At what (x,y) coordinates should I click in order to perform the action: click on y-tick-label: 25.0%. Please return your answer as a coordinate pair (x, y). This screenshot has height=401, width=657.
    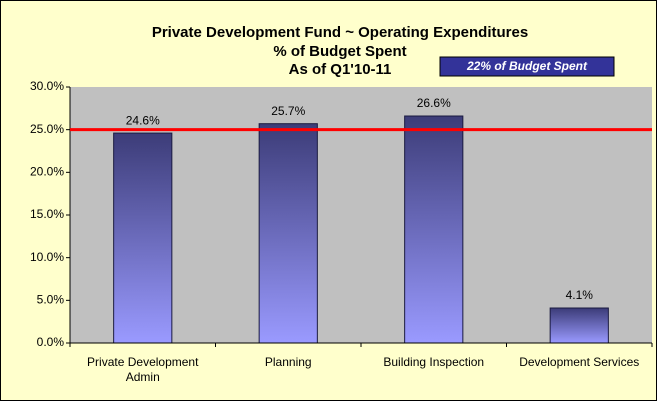
    Looking at the image, I should click on (47, 129).